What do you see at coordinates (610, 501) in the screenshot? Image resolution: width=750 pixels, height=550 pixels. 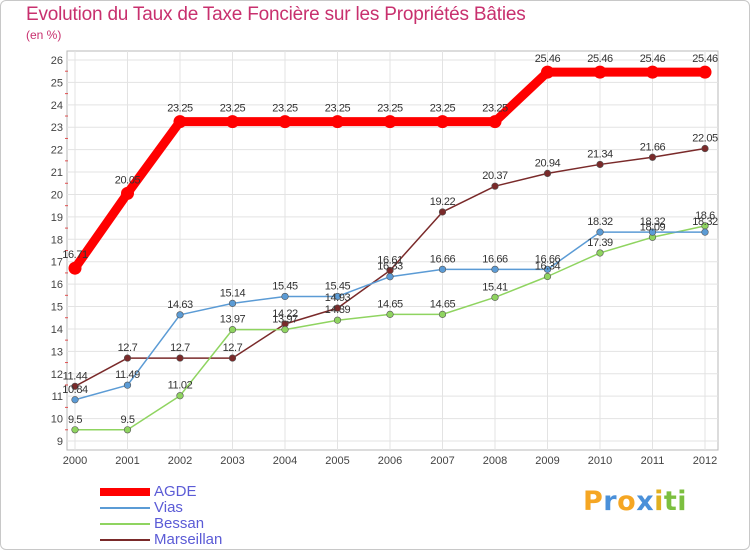 I see `brand-letter: r` at bounding box center [610, 501].